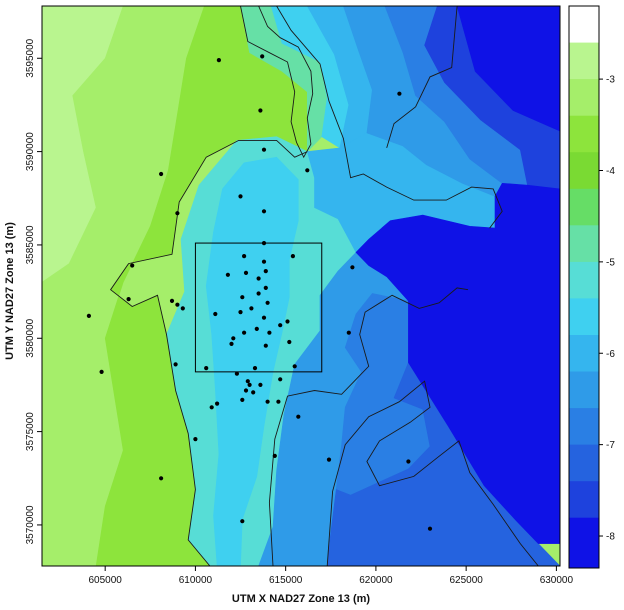 This screenshot has width=624, height=610. I want to click on x-axis-title: UTM X NAD27 Zone 13 (m), so click(301, 599).